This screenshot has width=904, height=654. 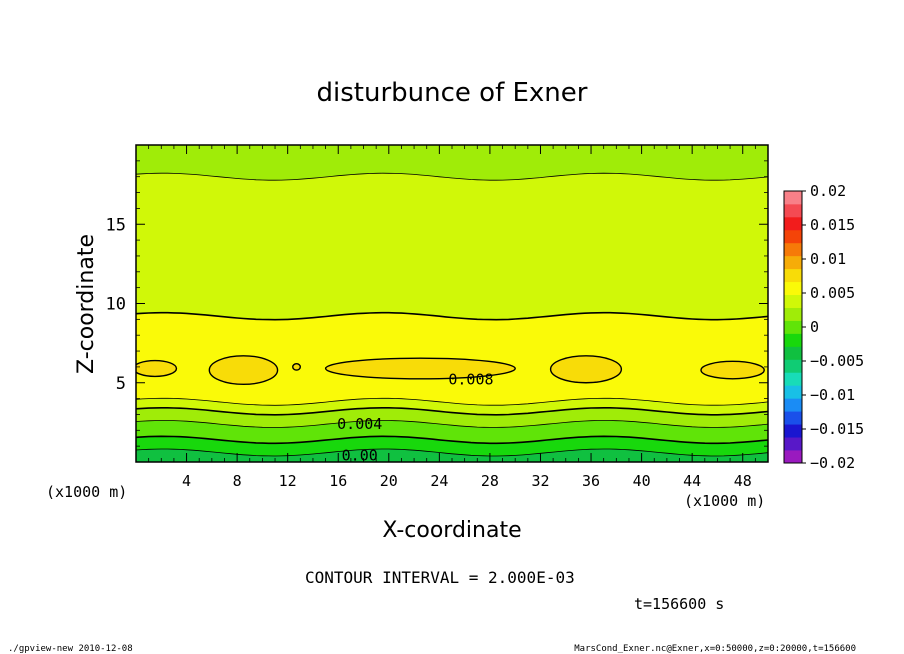 I want to click on x-unit-left: (x1000 m), so click(x=86, y=492).